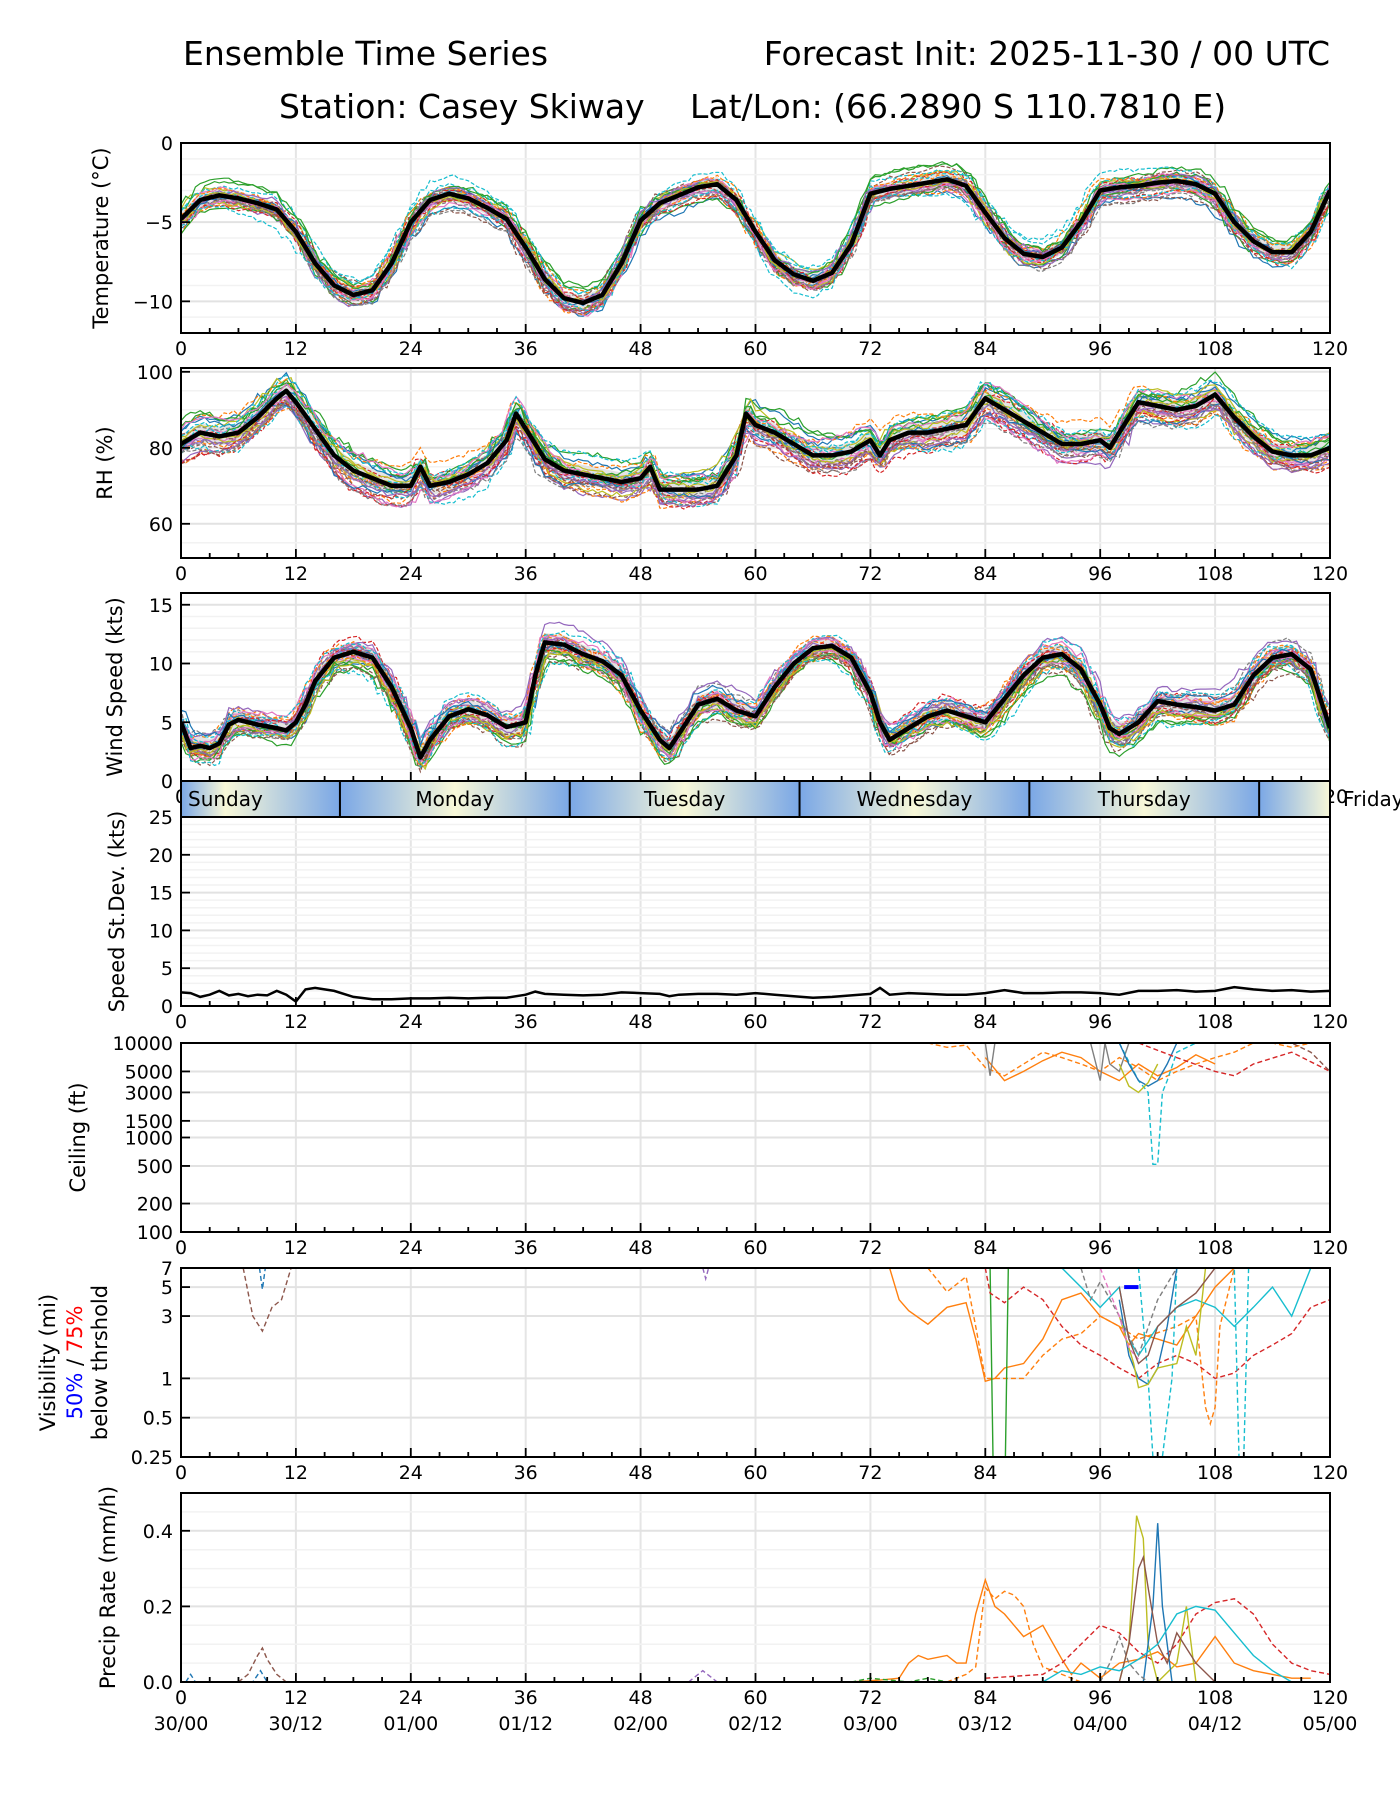  I want to click on x-tick-label-valid-time: 30/12, so click(296, 1724).